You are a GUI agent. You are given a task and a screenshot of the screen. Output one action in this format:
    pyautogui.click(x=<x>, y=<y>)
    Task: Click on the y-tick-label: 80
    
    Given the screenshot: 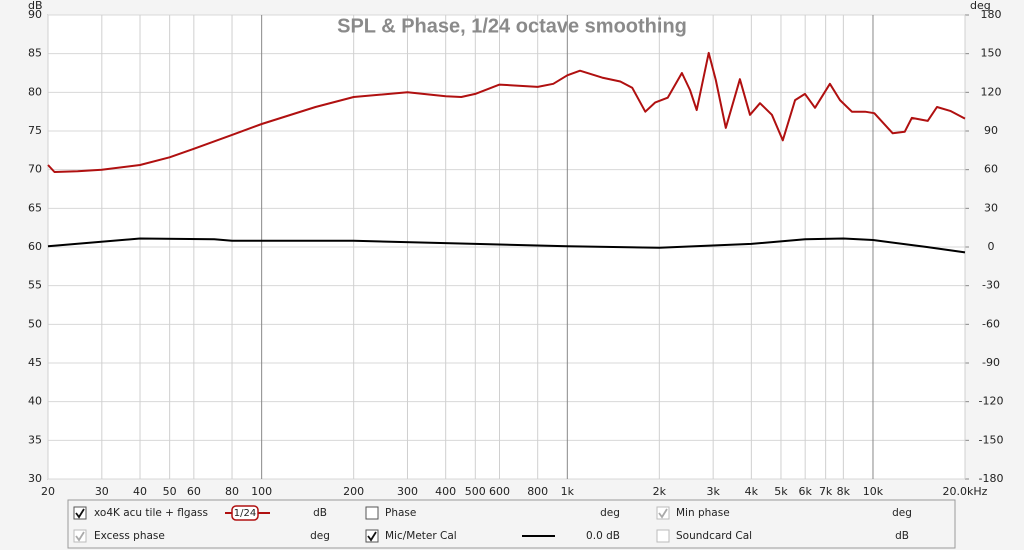 What is the action you would take?
    pyautogui.click(x=35, y=91)
    